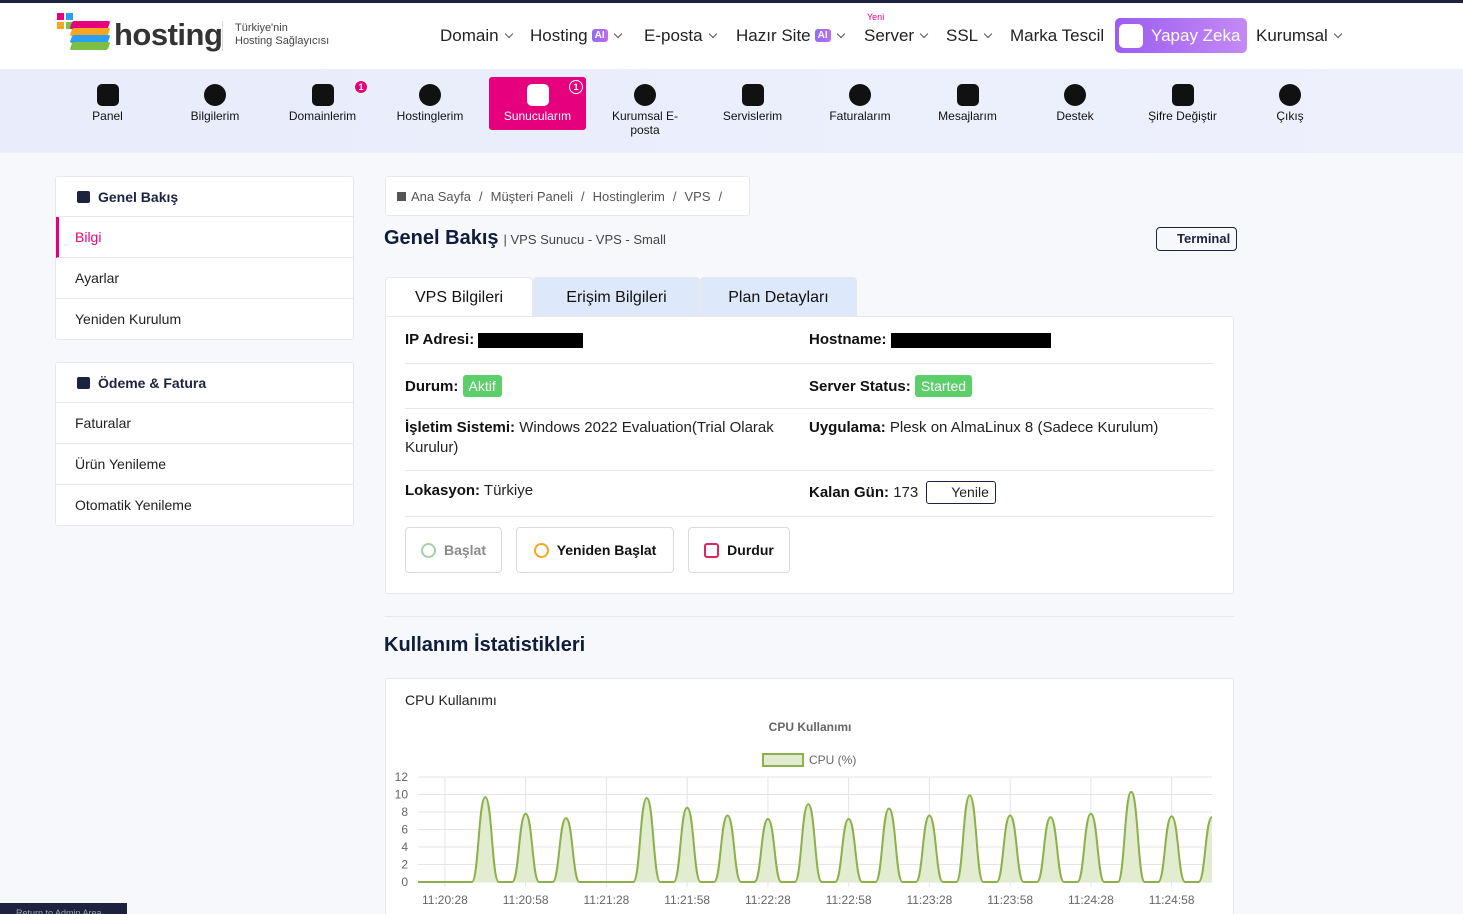 The width and height of the screenshot is (1463, 914). Describe the element at coordinates (848, 339) in the screenshot. I see `info-label: Hostname:` at that location.